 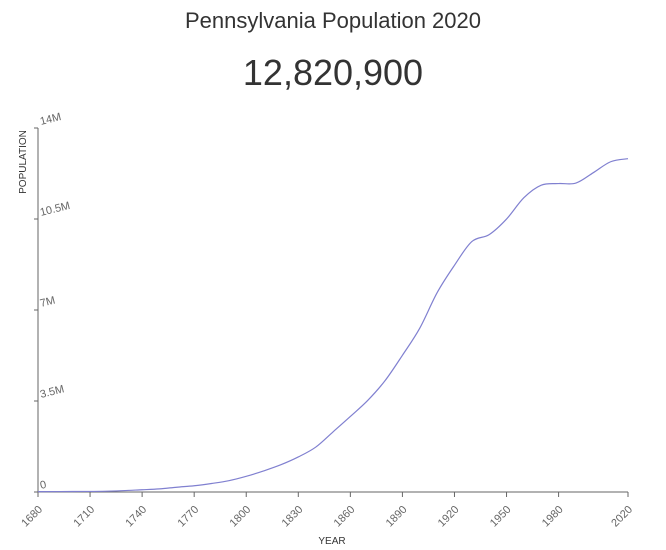 I want to click on x-tick-label: 1830, so click(x=293, y=517).